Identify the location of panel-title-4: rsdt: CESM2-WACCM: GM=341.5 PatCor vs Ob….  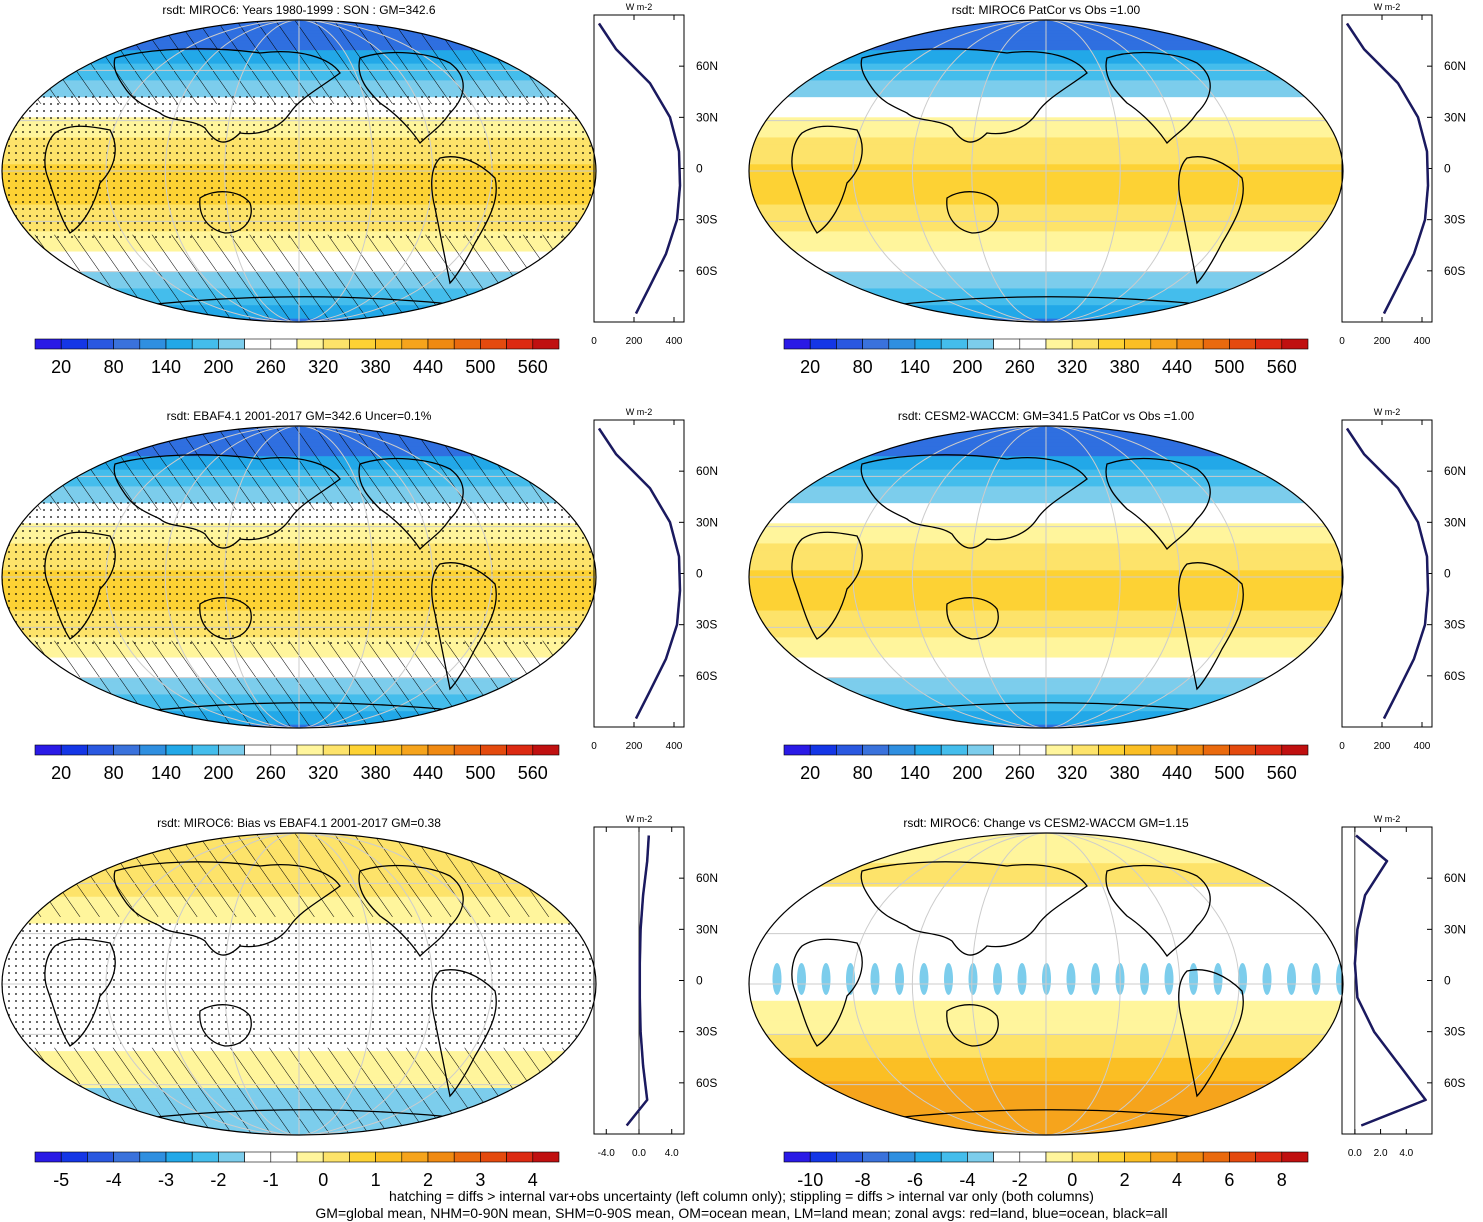
(1046, 416).